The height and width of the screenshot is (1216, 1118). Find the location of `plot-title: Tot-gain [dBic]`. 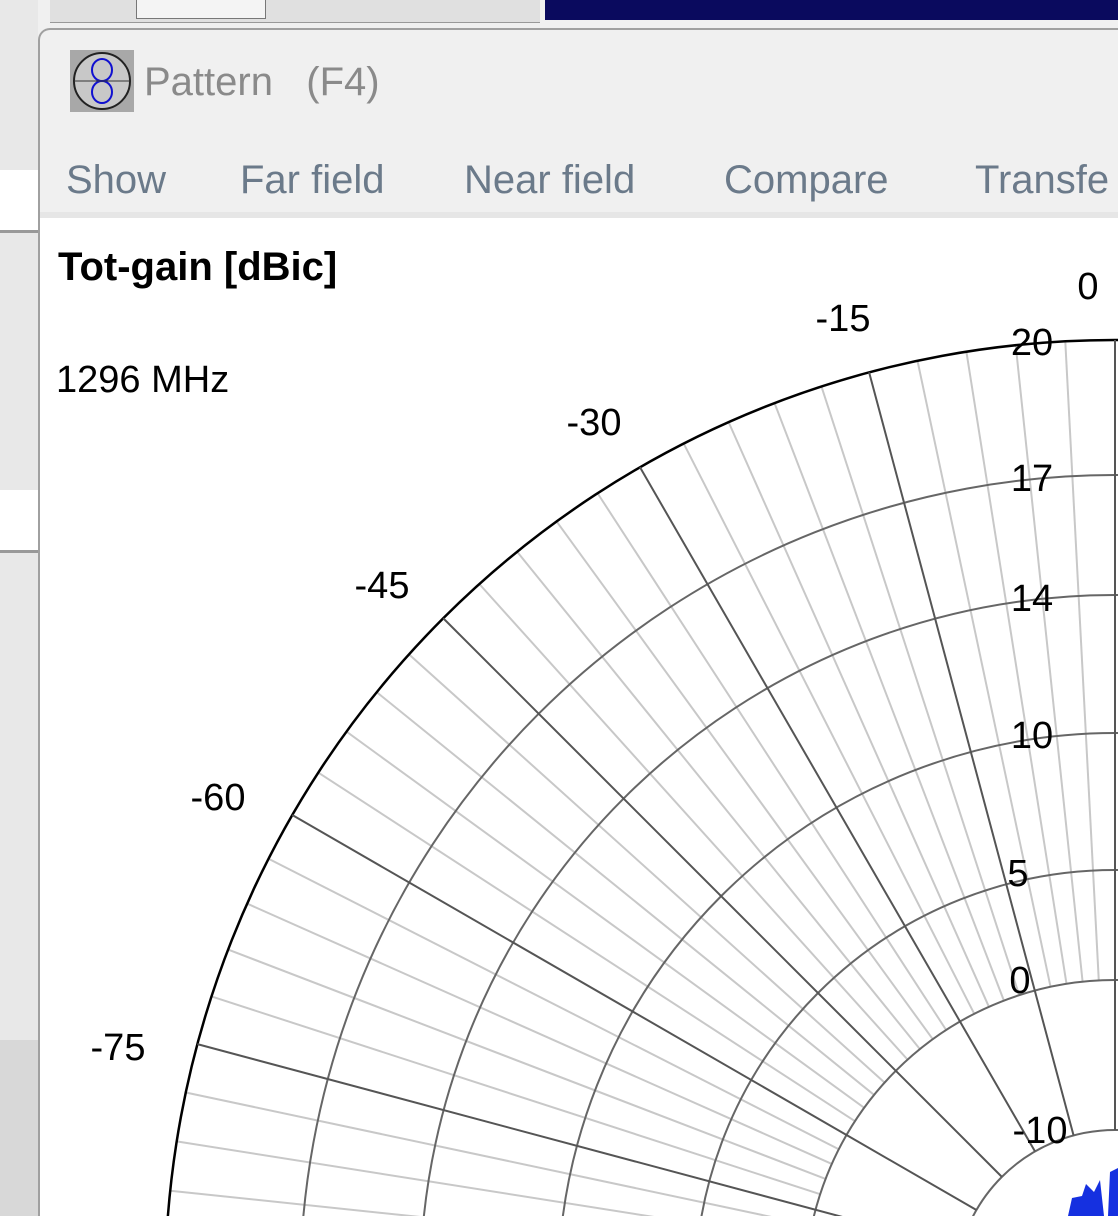

plot-title: Tot-gain [dBic] is located at coordinates (197, 267).